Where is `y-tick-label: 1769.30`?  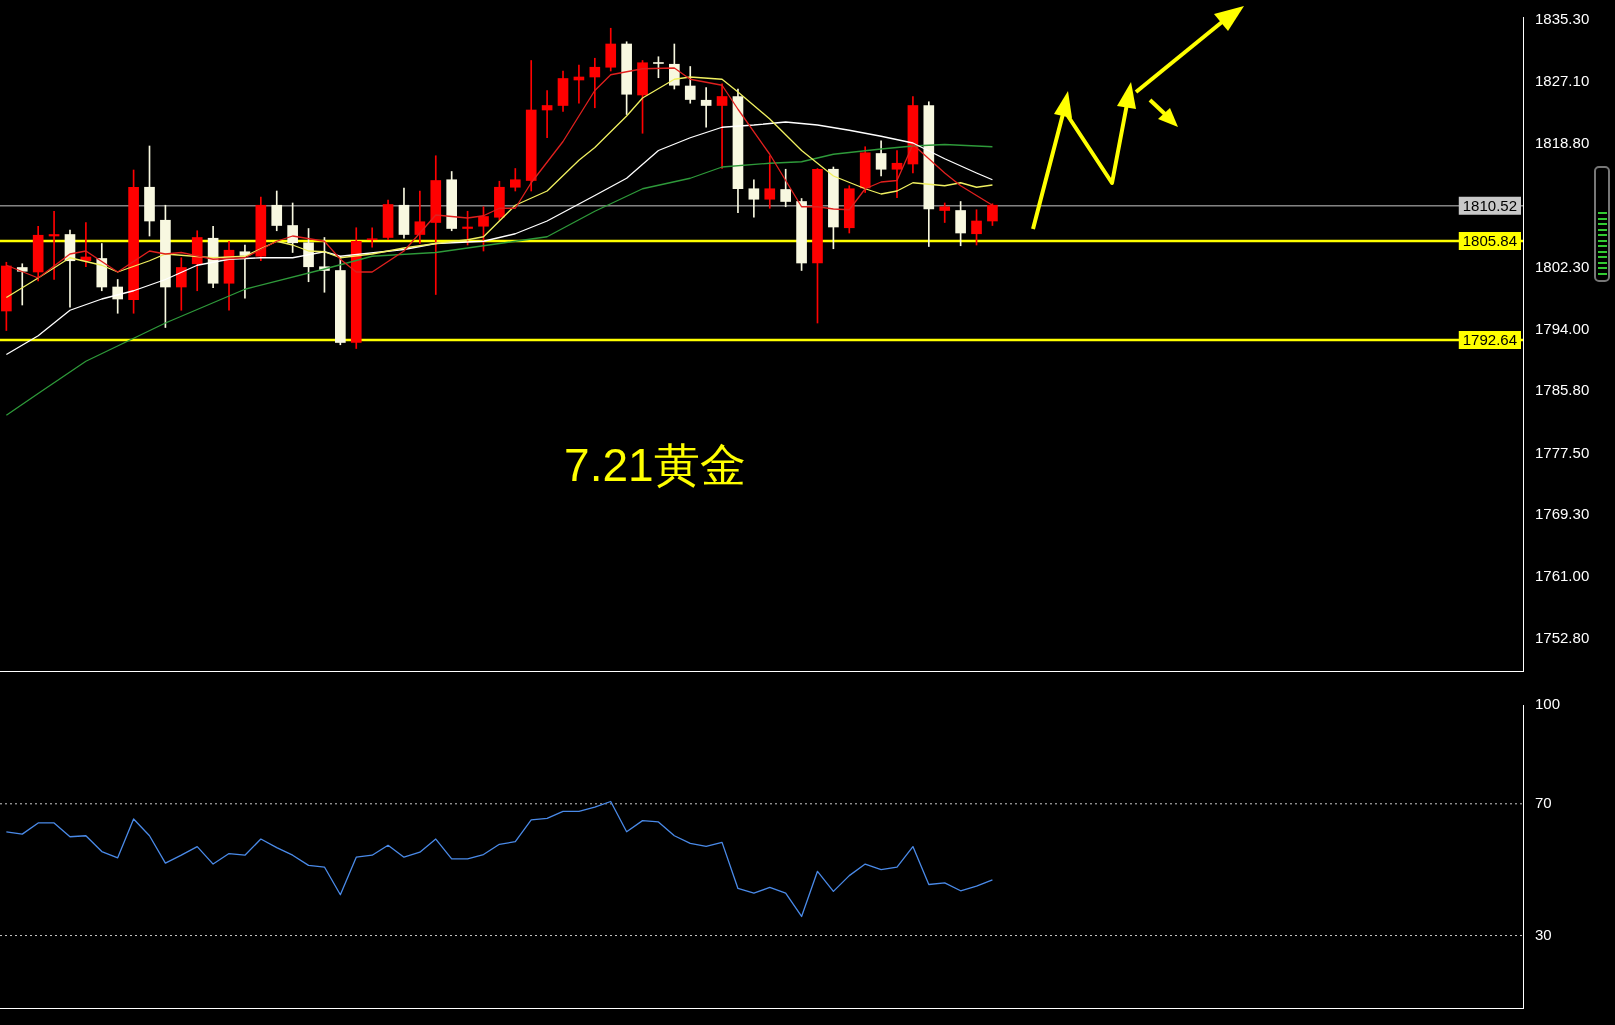 y-tick-label: 1769.30 is located at coordinates (1562, 514).